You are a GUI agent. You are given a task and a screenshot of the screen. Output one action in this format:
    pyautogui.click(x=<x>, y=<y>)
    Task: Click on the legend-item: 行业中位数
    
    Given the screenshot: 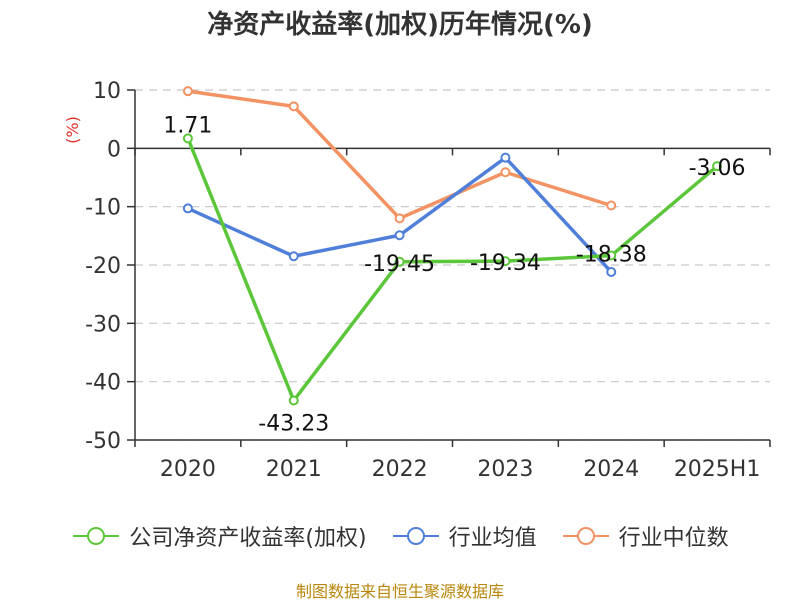 What is the action you would take?
    pyautogui.click(x=645, y=536)
    